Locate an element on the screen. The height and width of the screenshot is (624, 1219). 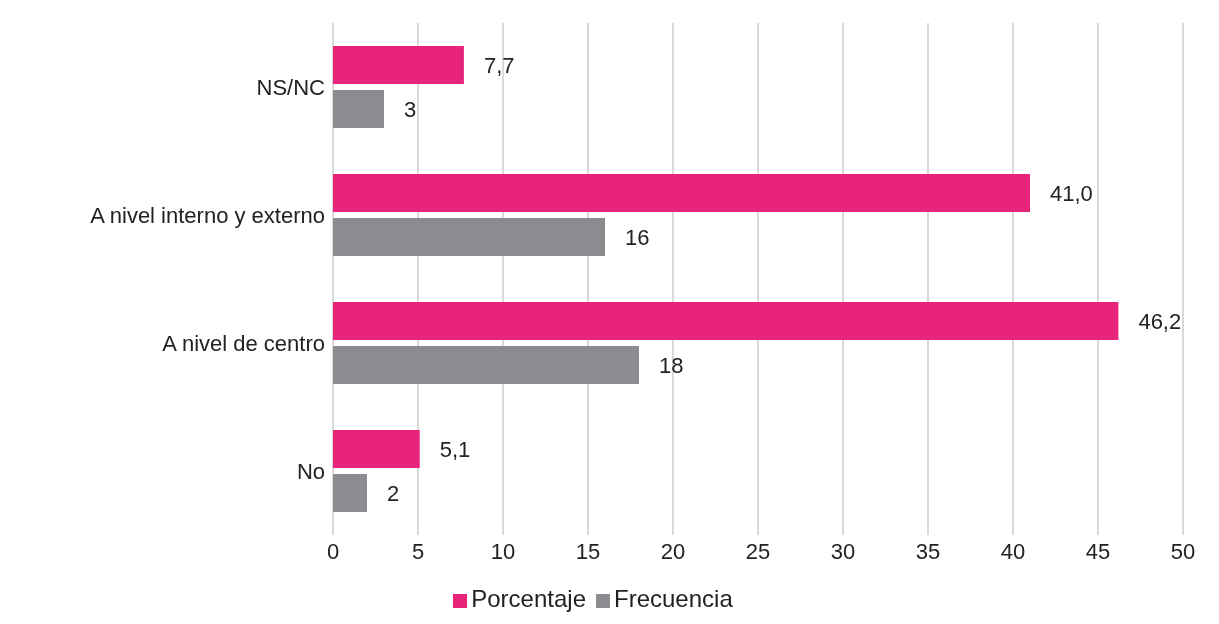
data-label: 18 is located at coordinates (671, 365).